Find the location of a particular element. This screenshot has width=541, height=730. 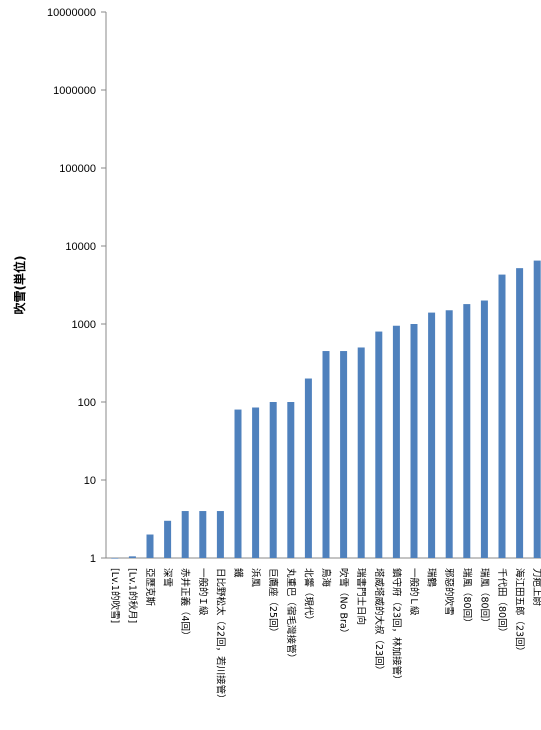

y-tick-label: 10000 is located at coordinates (80, 247).